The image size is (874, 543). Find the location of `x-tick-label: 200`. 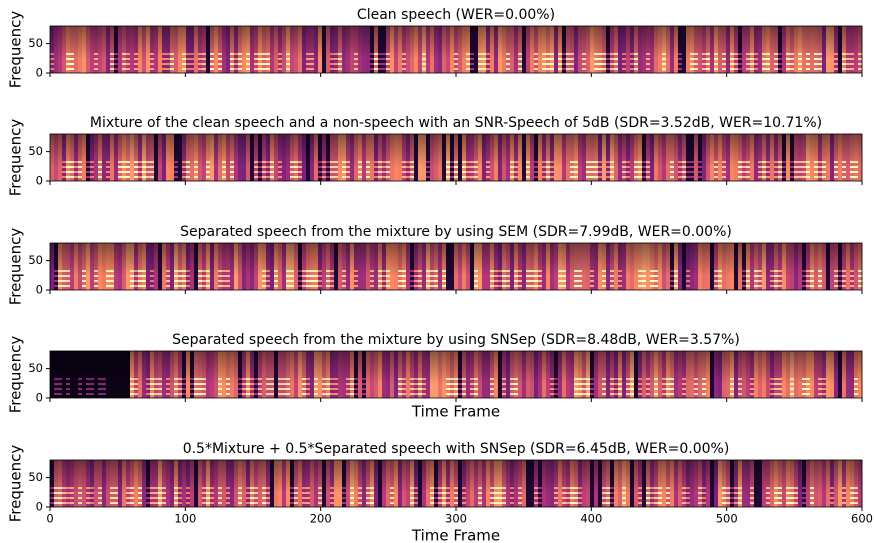

x-tick-label: 200 is located at coordinates (321, 519).